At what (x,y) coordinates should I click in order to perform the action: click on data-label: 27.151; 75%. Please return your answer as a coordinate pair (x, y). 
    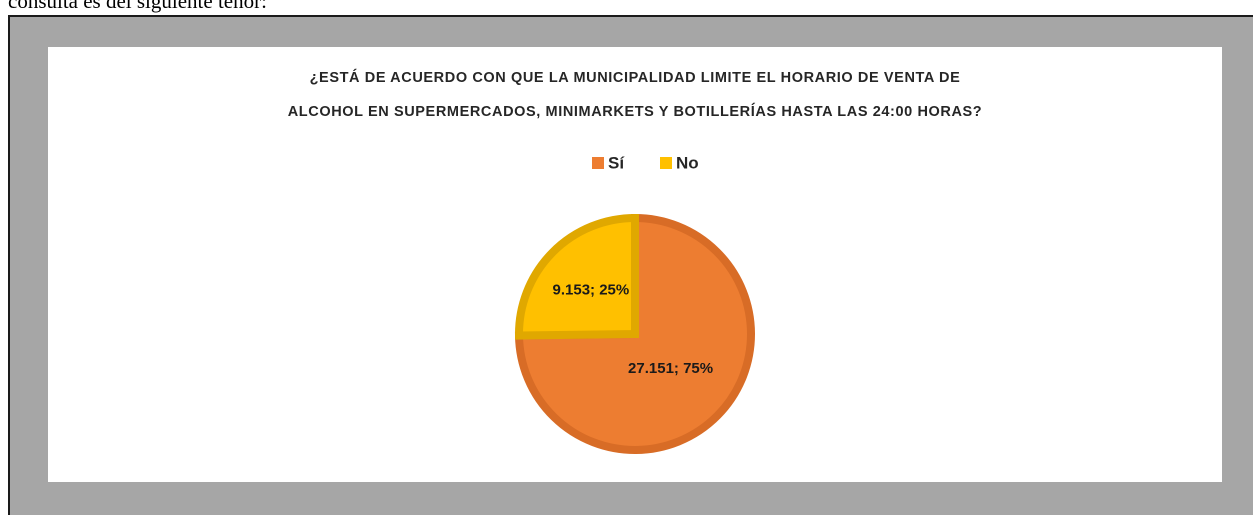
    Looking at the image, I should click on (670, 368).